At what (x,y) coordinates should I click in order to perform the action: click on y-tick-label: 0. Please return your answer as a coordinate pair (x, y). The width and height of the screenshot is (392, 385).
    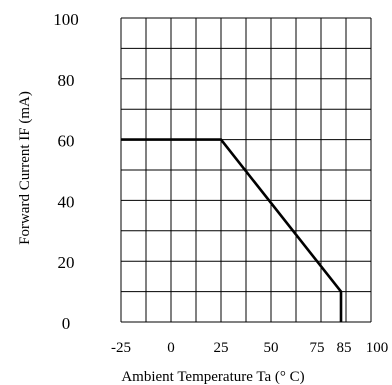
    Looking at the image, I should click on (66, 323).